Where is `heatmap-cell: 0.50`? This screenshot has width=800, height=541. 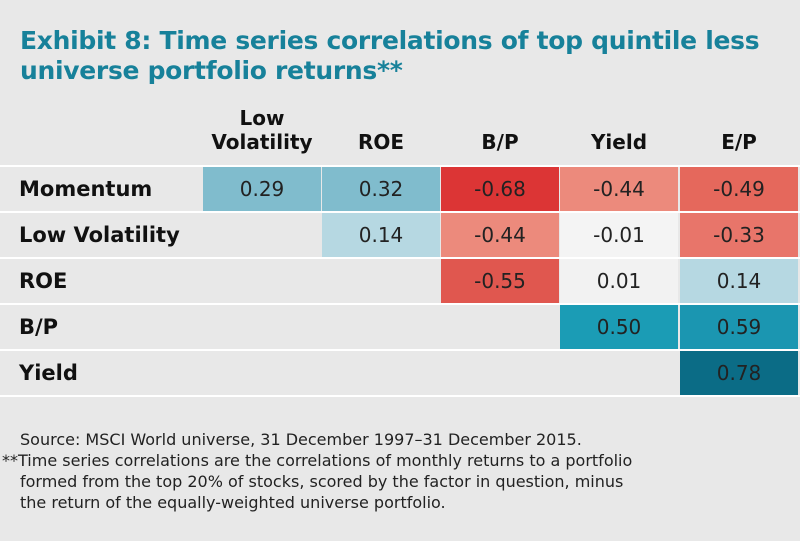
heatmap-cell: 0.50 is located at coordinates (619, 327).